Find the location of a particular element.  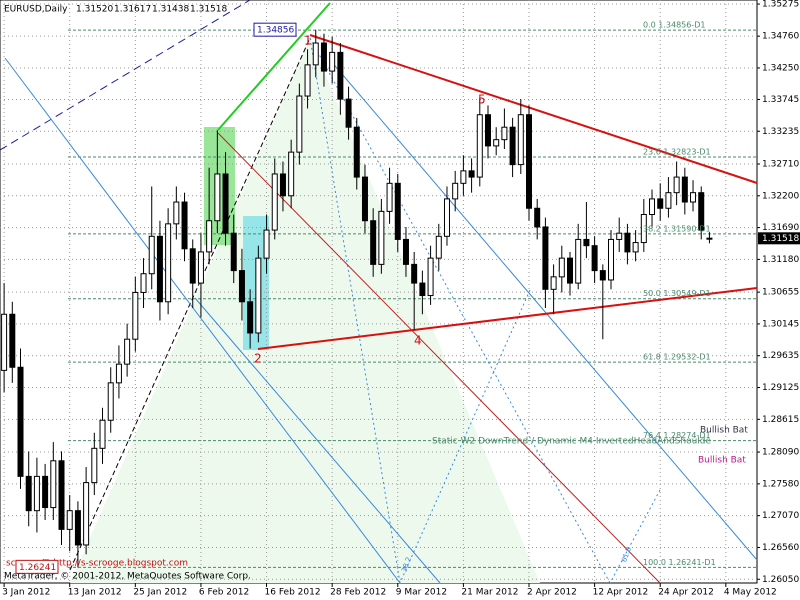

y-tick-label: 1.30655 is located at coordinates (780, 293).